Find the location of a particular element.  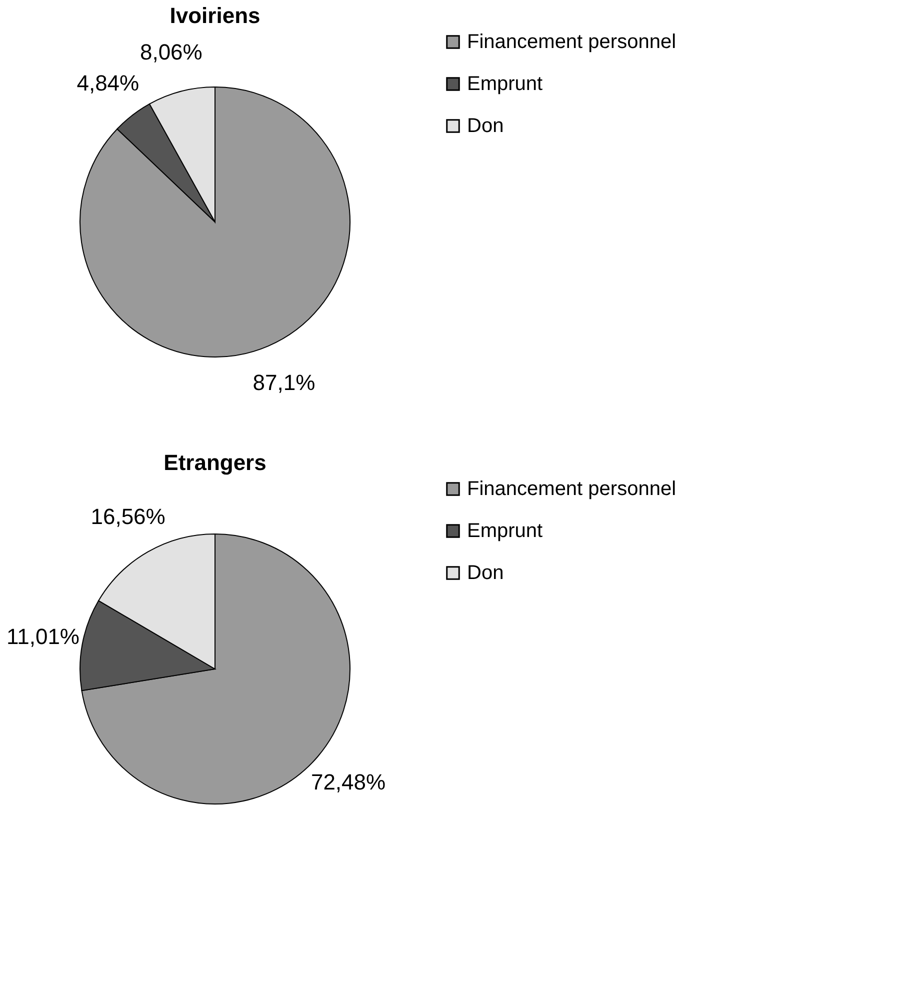

data-label: 8,06% is located at coordinates (171, 52).